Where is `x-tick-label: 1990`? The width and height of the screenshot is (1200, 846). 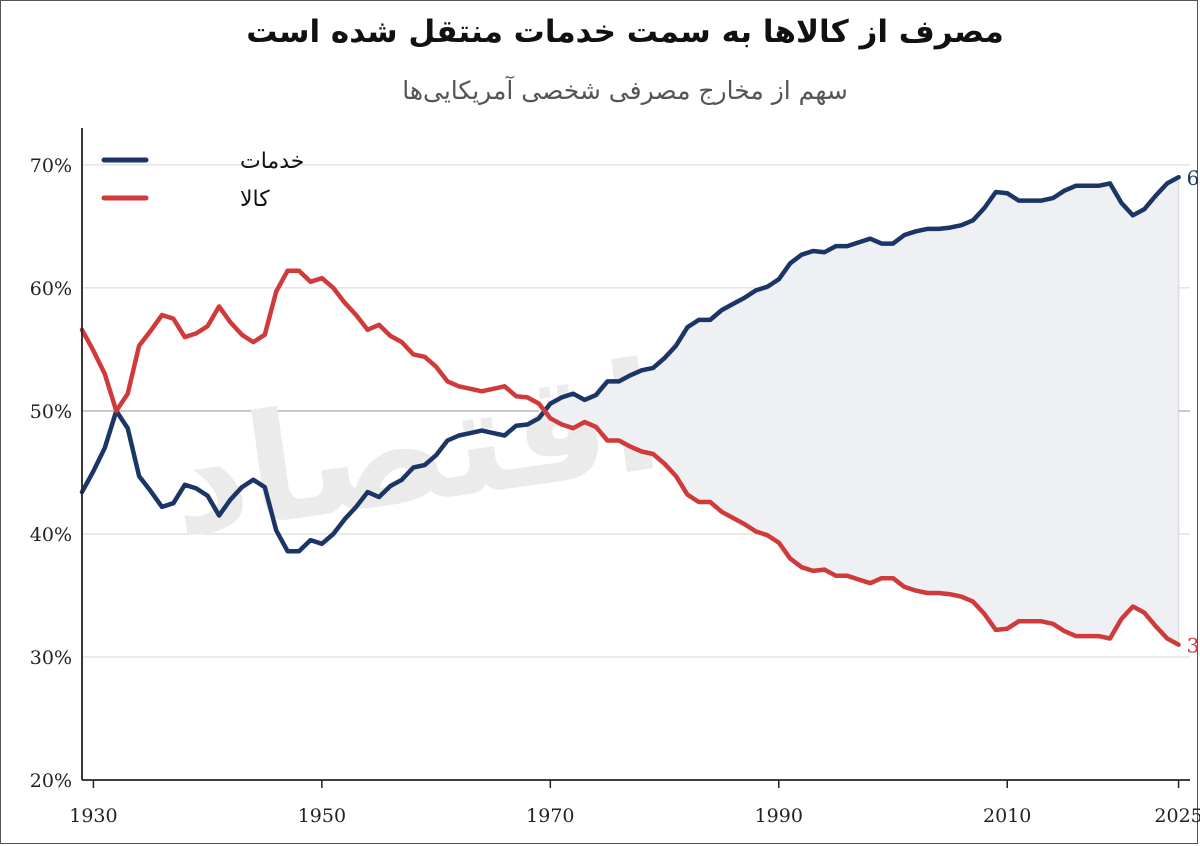
x-tick-label: 1990 is located at coordinates (779, 816).